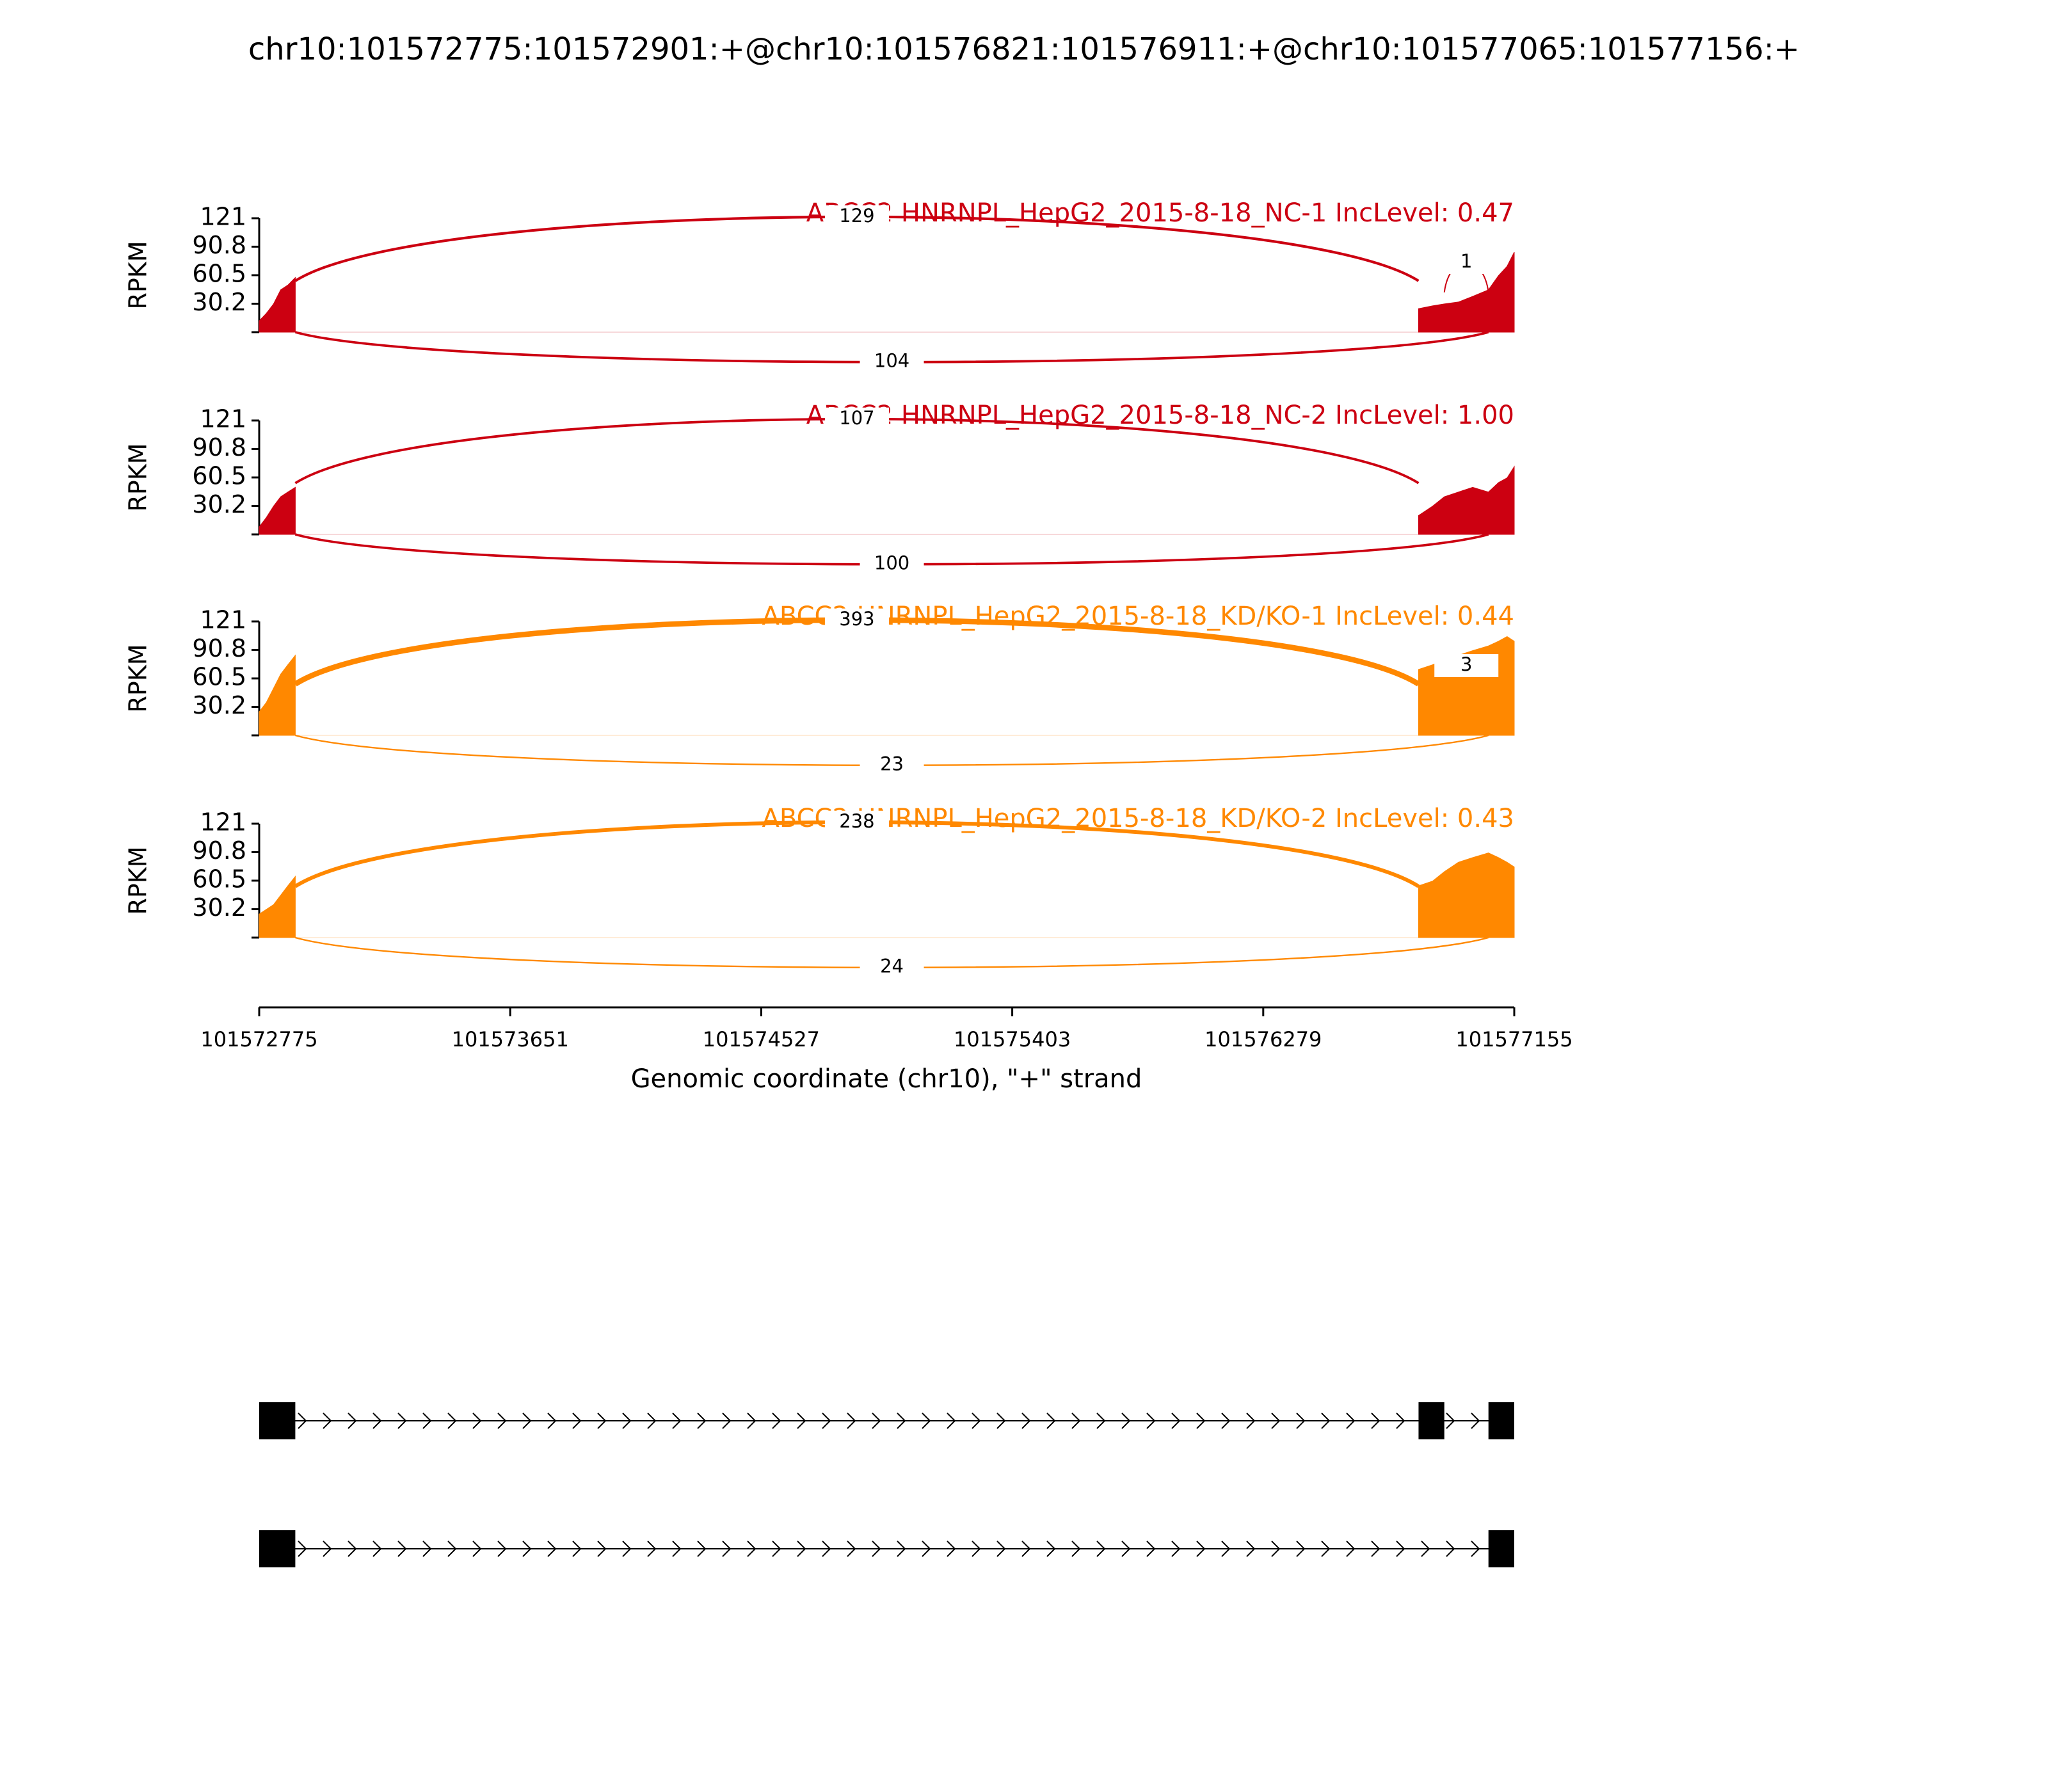  Describe the element at coordinates (761, 1039) in the screenshot. I see `x-tick-label: 101574527` at that location.